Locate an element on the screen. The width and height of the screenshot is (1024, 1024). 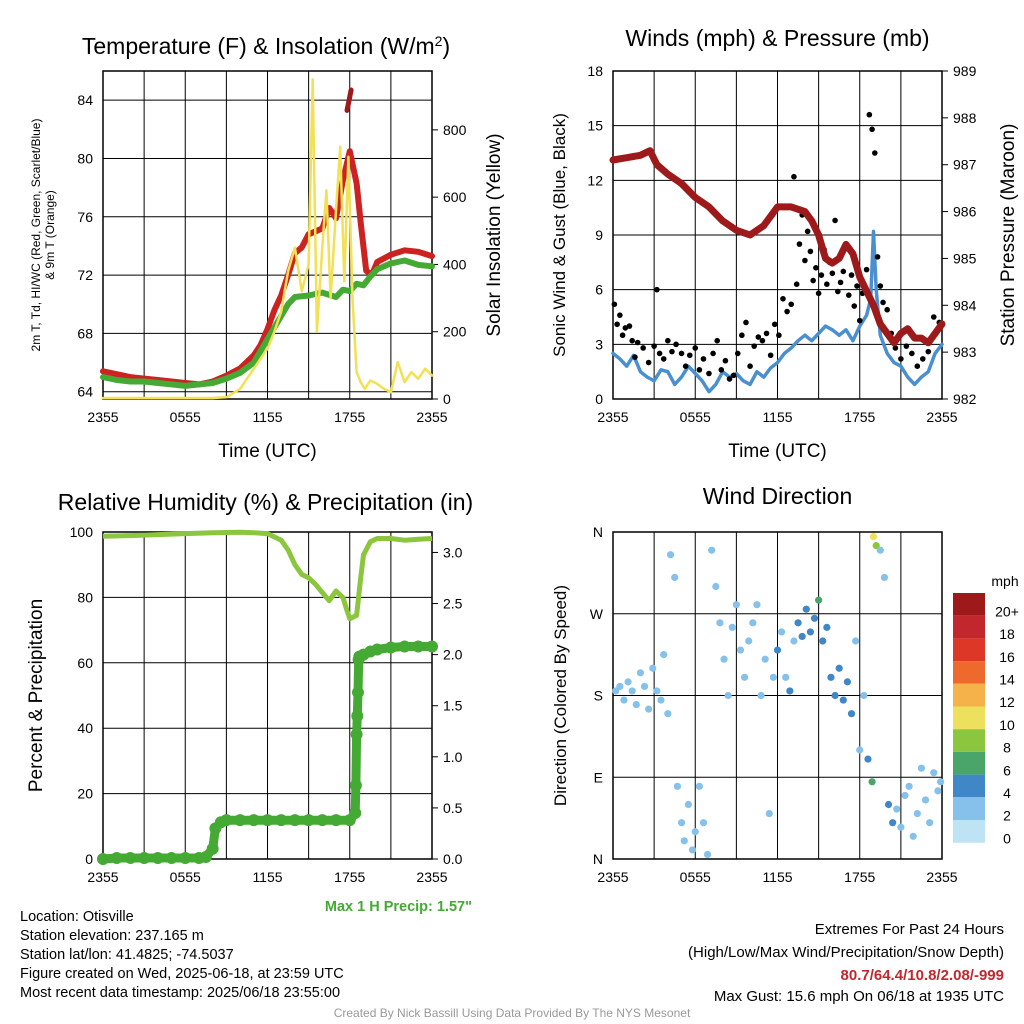
temp-ytick-right-label: 800 is located at coordinates (455, 130).